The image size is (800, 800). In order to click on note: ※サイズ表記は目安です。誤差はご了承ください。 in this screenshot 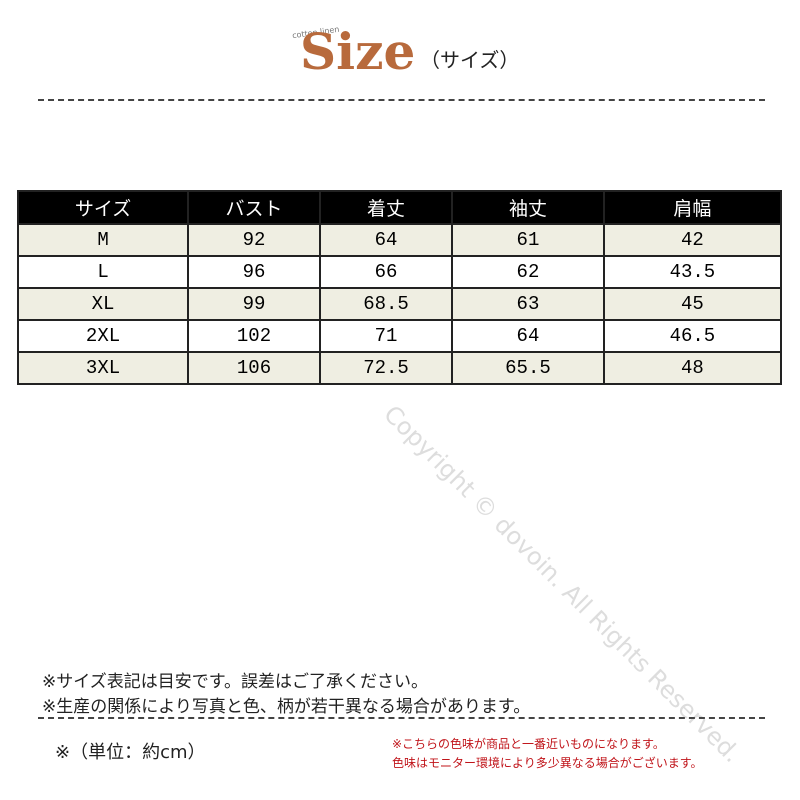, I will do `click(235, 682)`.